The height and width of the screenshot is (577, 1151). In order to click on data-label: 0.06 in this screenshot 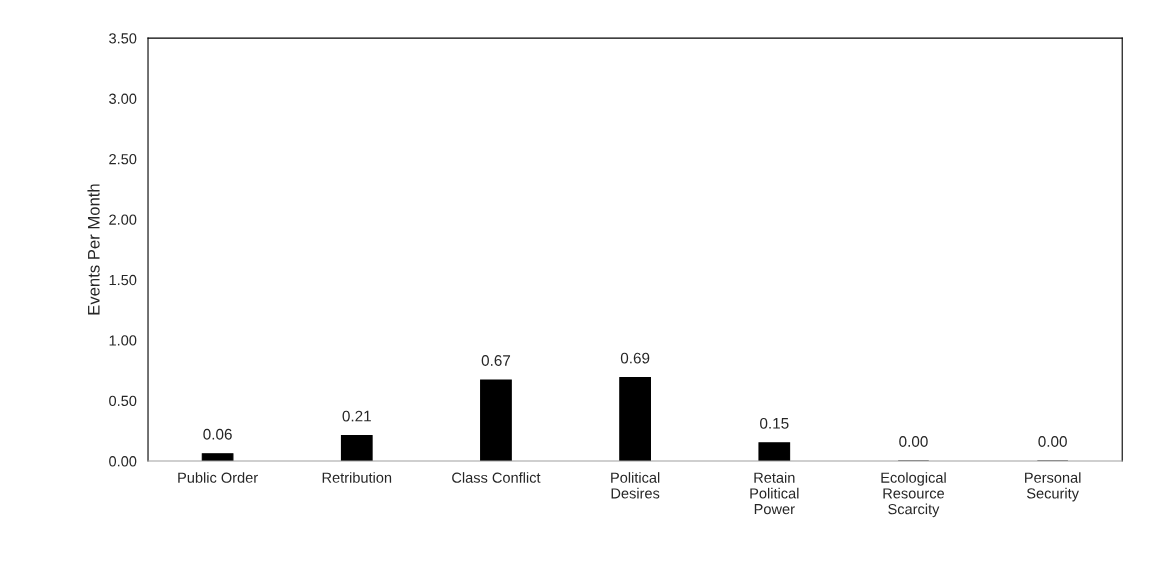, I will do `click(217, 434)`.